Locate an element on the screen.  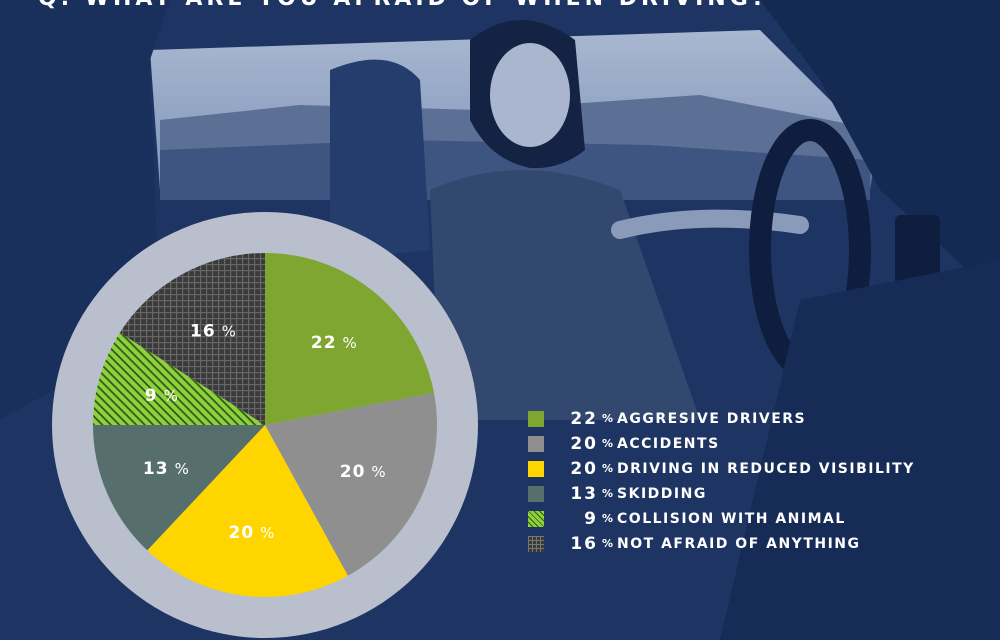
legend-item-collision-with-animal: 9% COLLISION WITH ANIMAL is located at coordinates (758, 518).